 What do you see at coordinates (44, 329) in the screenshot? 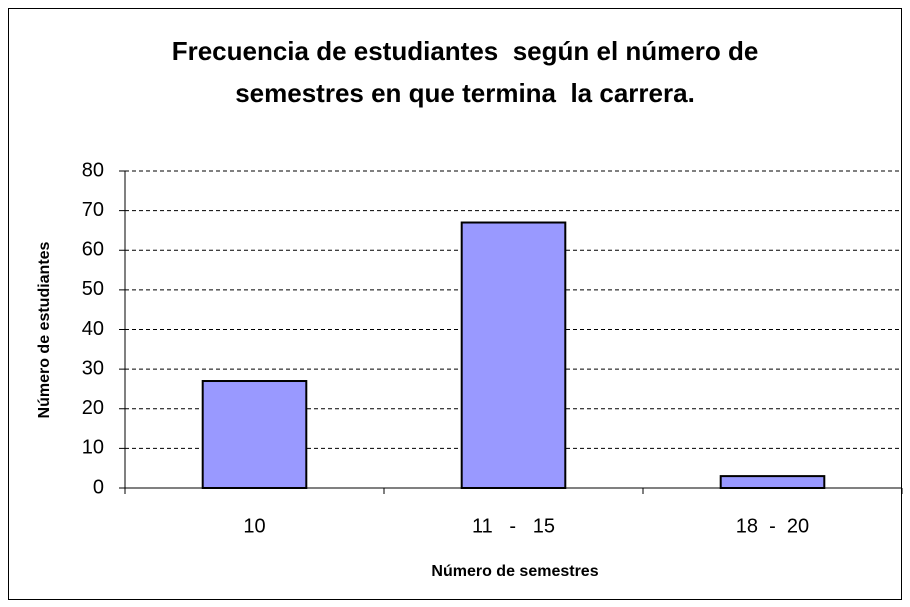
I see `y-axis-label: Número de estudiantes` at bounding box center [44, 329].